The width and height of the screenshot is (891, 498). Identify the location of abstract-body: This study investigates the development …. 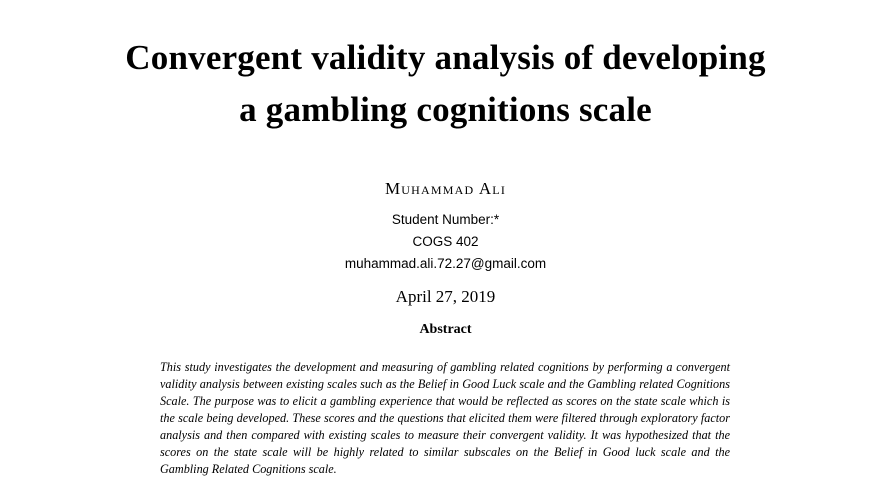
(445, 418).